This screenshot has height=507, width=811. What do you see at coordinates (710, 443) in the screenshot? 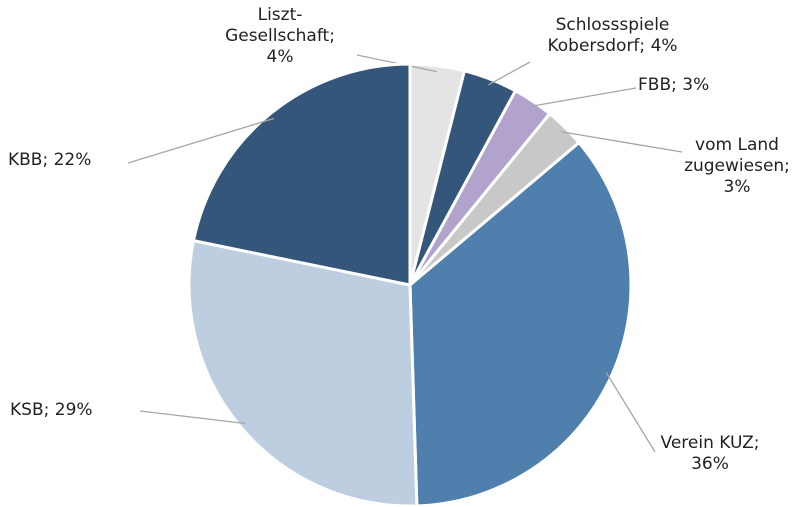
I see `category-label: Verein KUZ;` at bounding box center [710, 443].